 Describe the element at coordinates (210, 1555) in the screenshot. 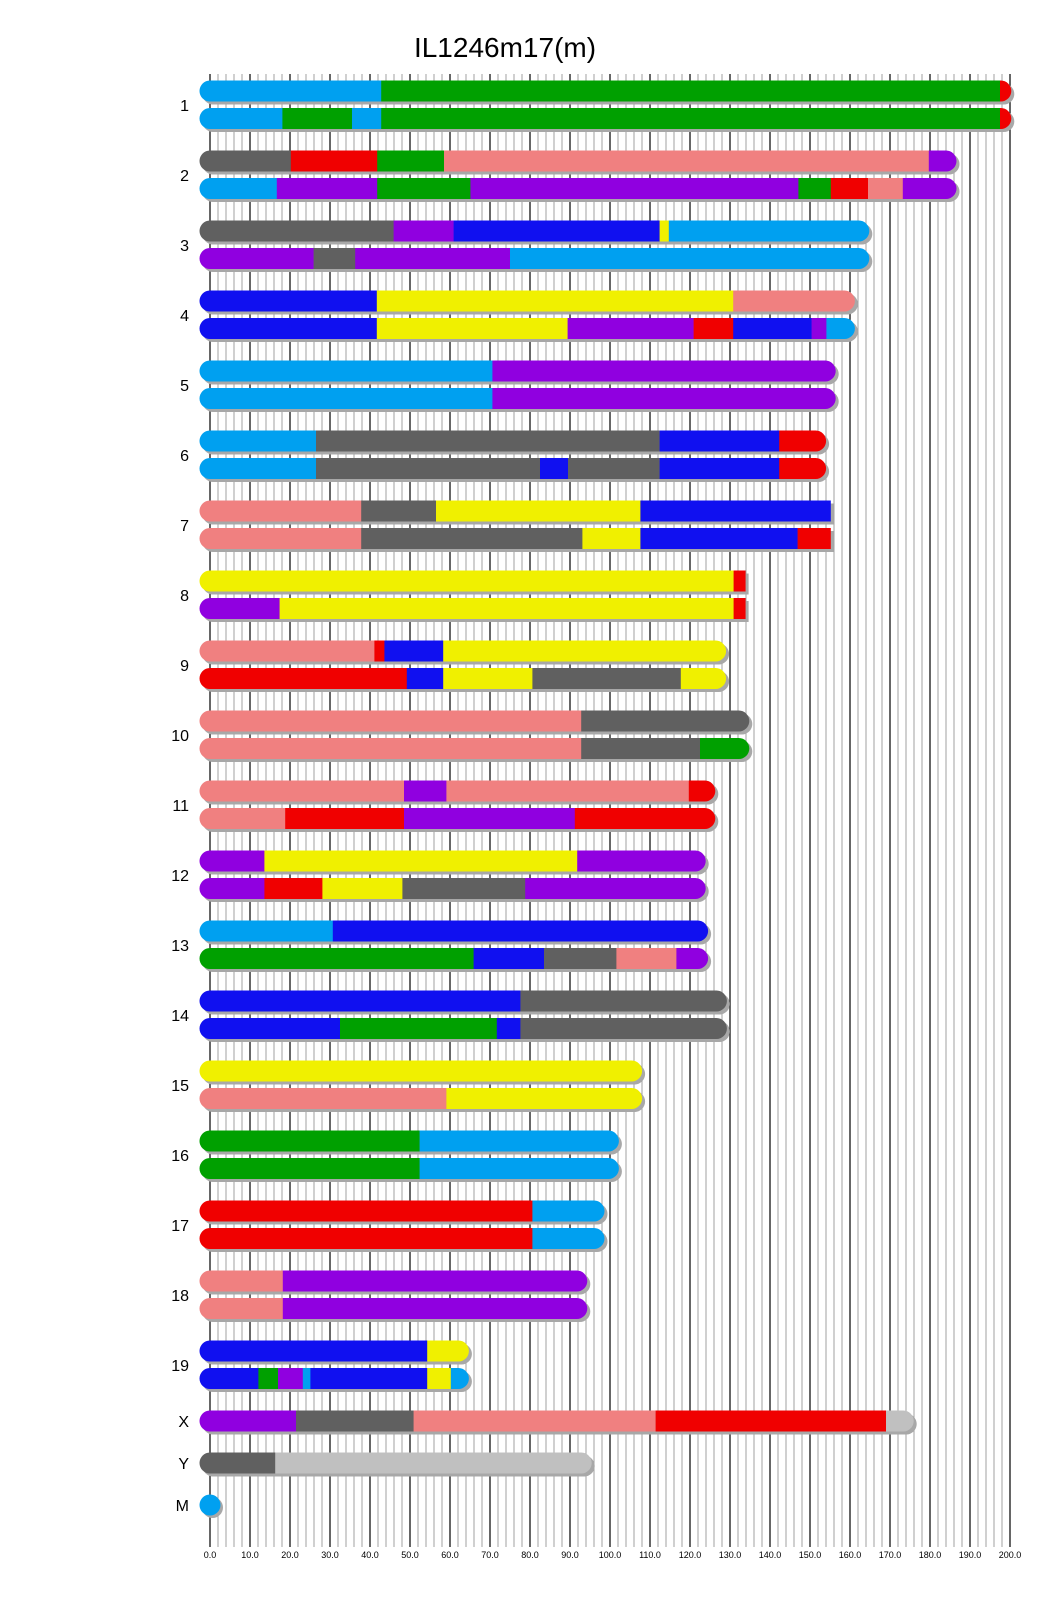

I see `x-tick-label: 0.0` at that location.